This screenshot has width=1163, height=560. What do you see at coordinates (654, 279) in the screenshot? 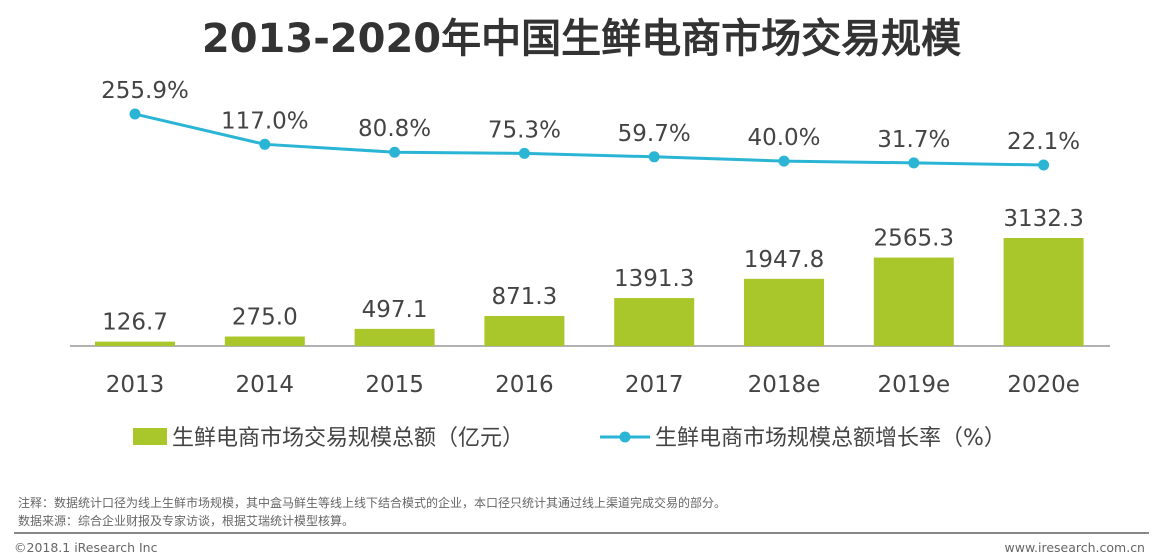
I see `bar-label: 1391.3` at bounding box center [654, 279].